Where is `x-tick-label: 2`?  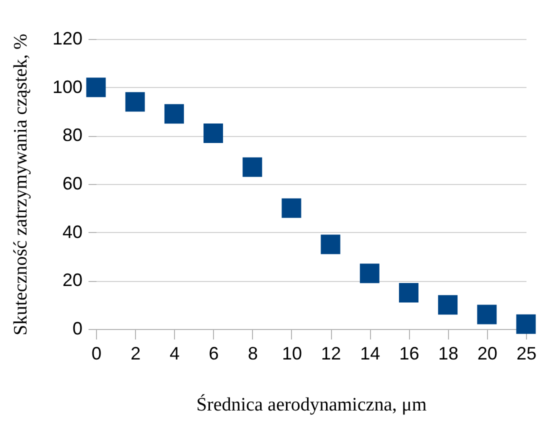
x-tick-label: 2 is located at coordinates (135, 354).